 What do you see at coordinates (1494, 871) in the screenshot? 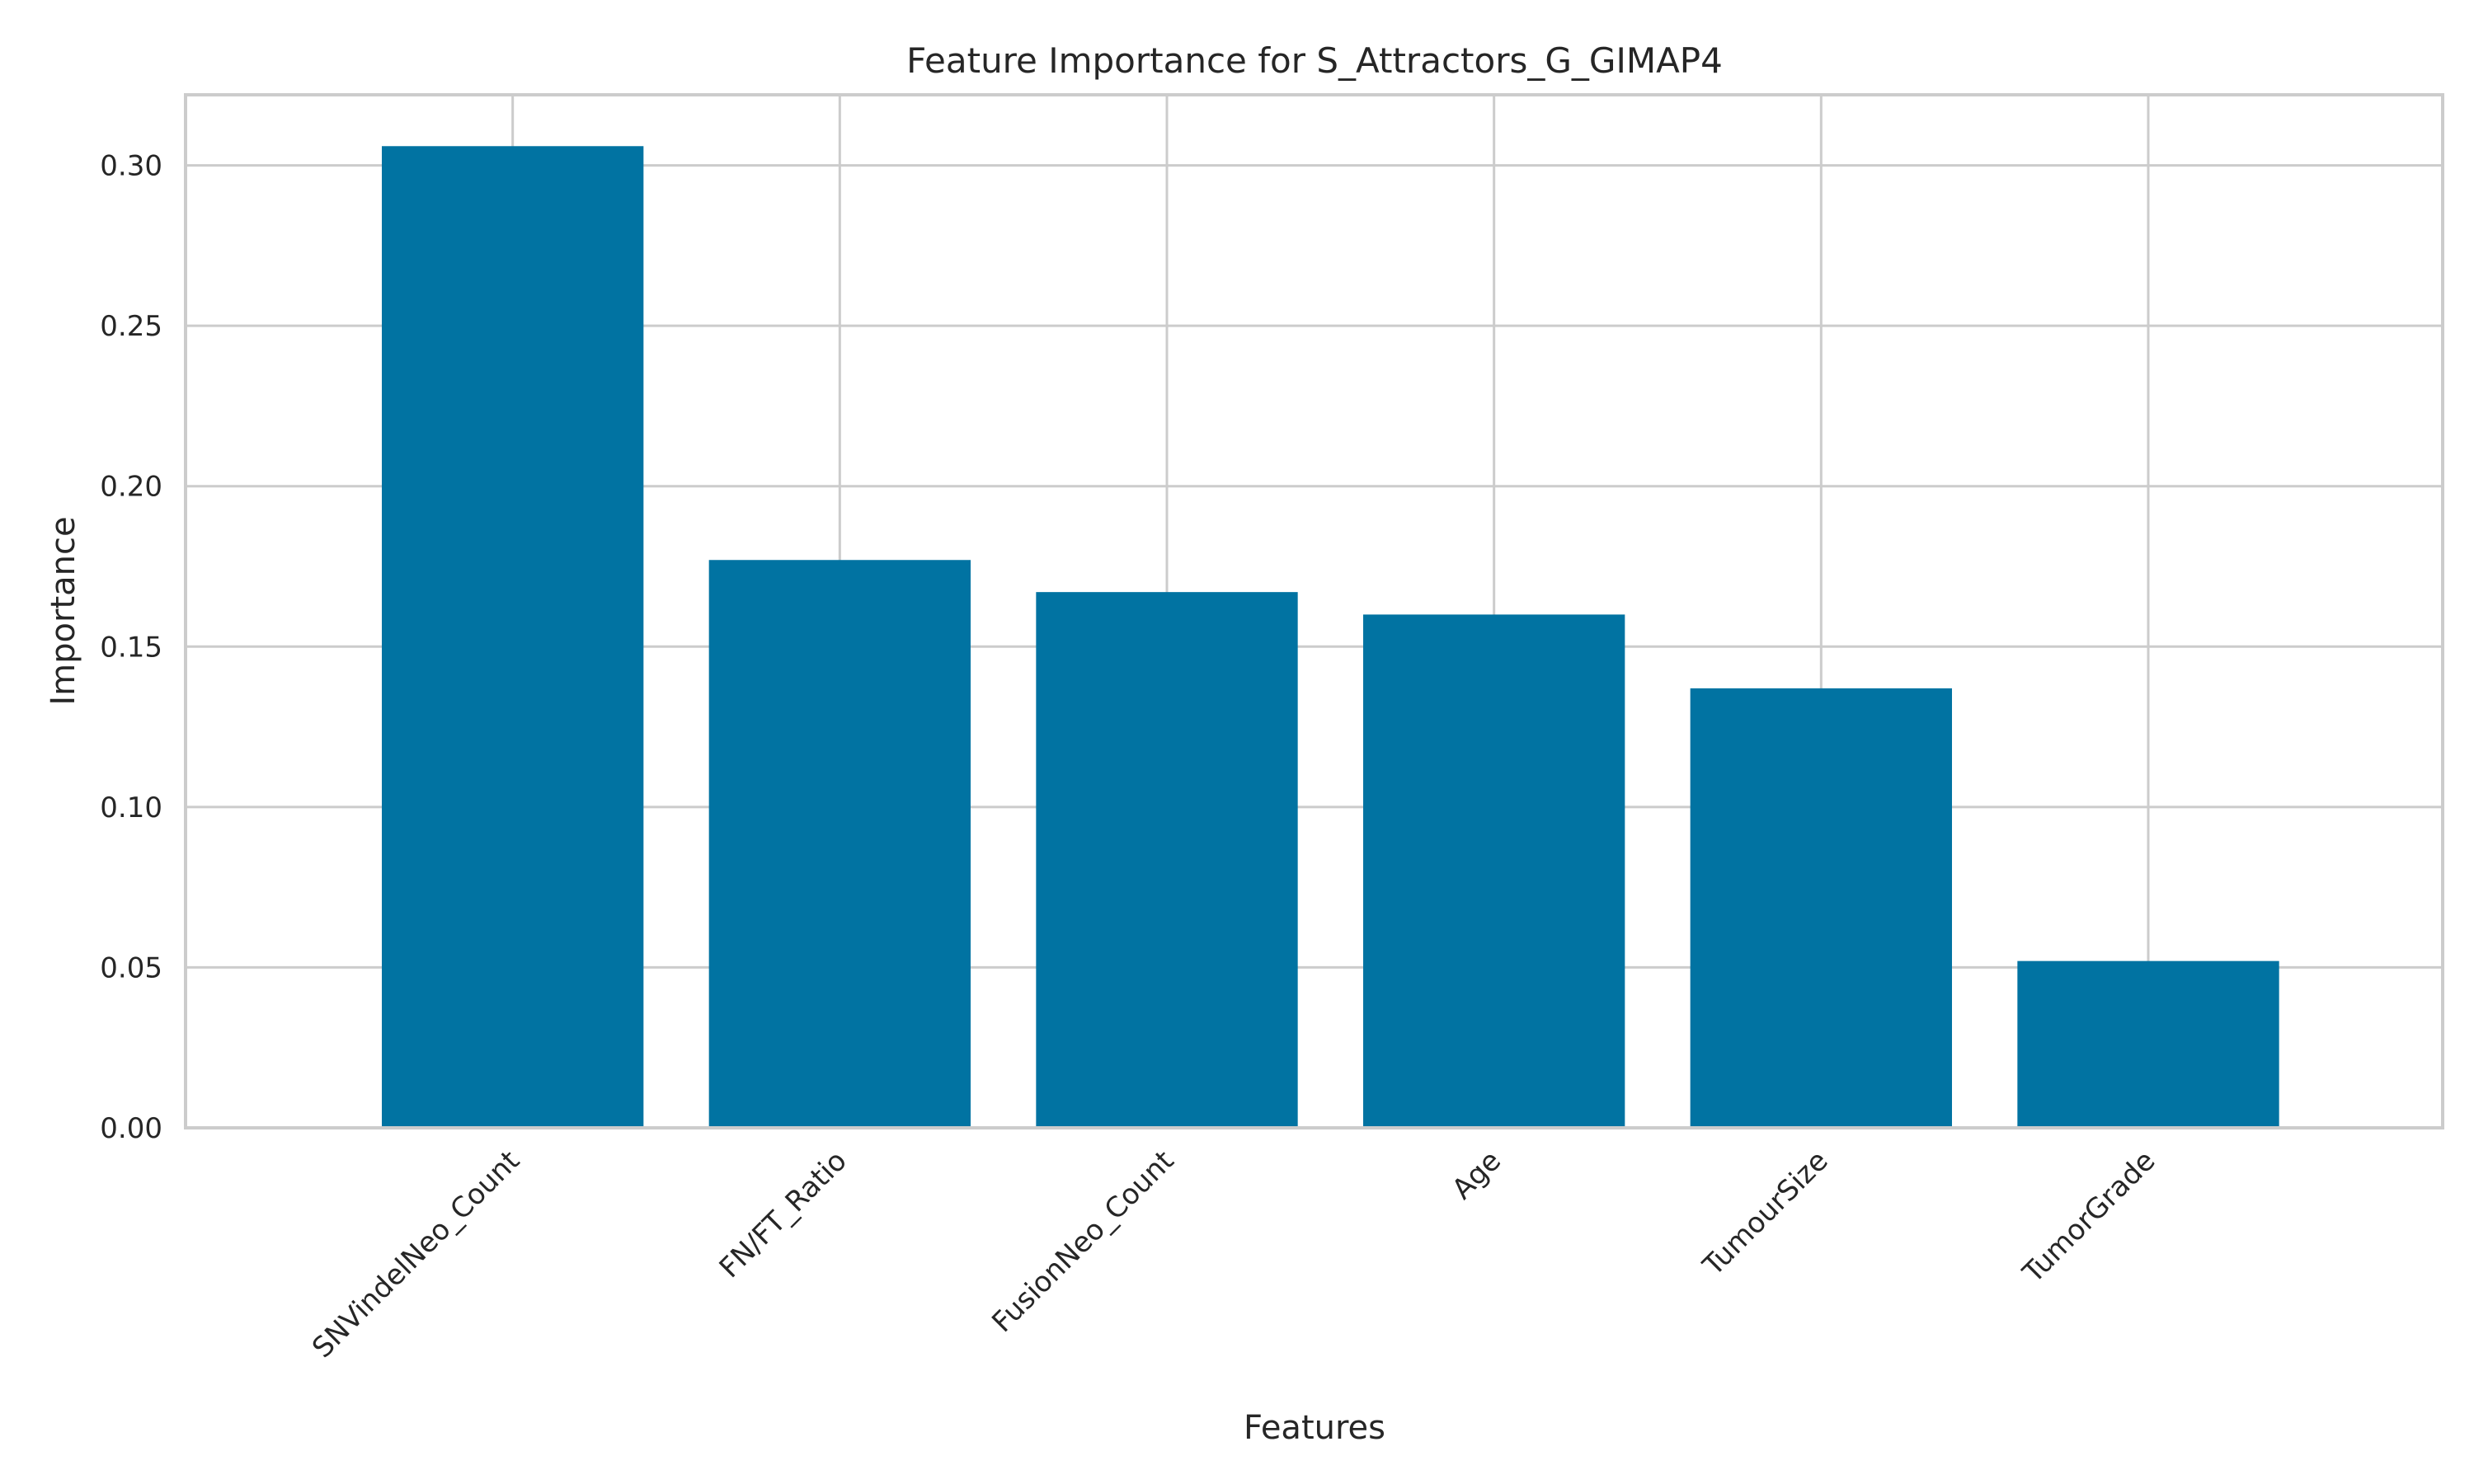
I see `bar-age` at bounding box center [1494, 871].